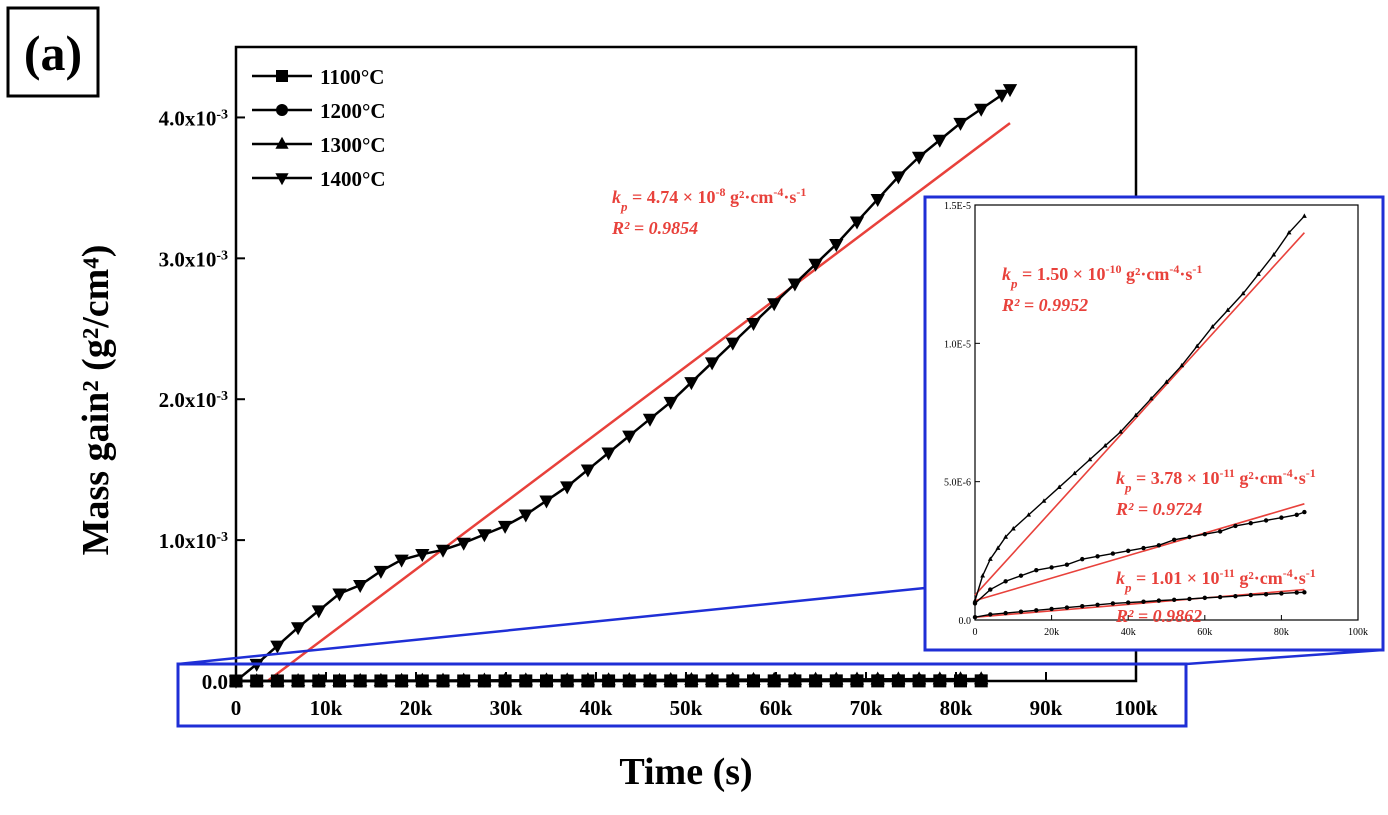 Image resolution: width=1388 pixels, height=815 pixels. I want to click on kp-annotation: kp = 4.74 × 10-8 g²·cm-4·s-1, so click(709, 199).